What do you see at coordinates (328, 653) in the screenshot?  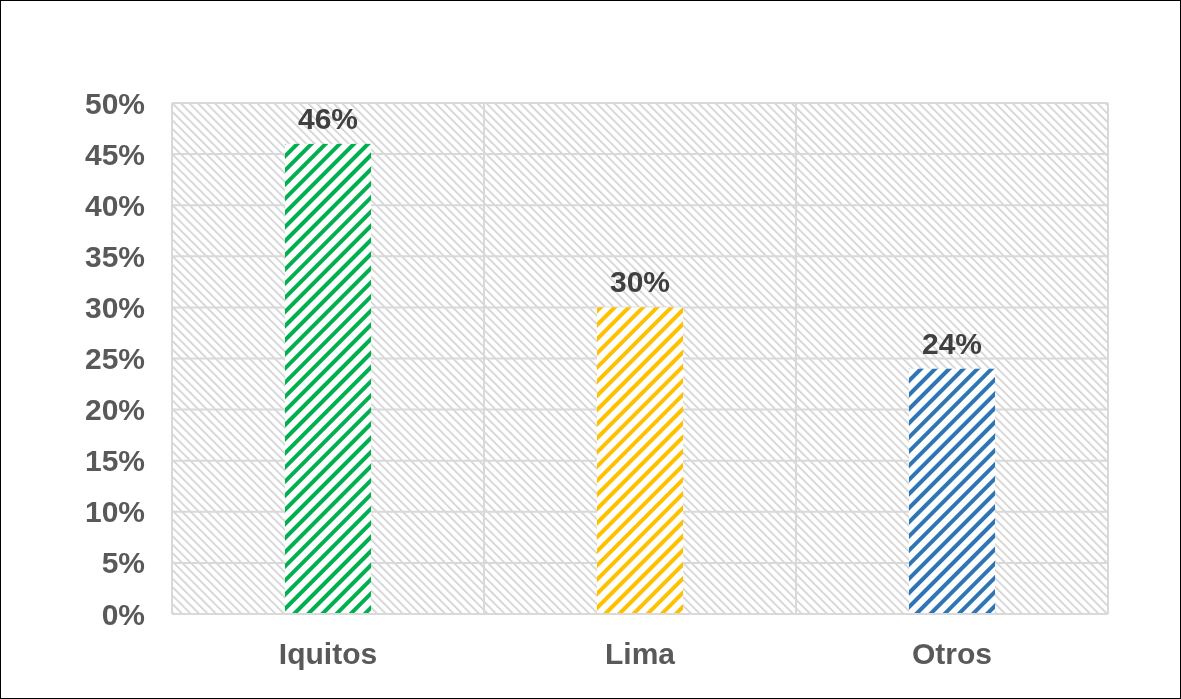 I see `x-tick-label: Iquitos` at bounding box center [328, 653].